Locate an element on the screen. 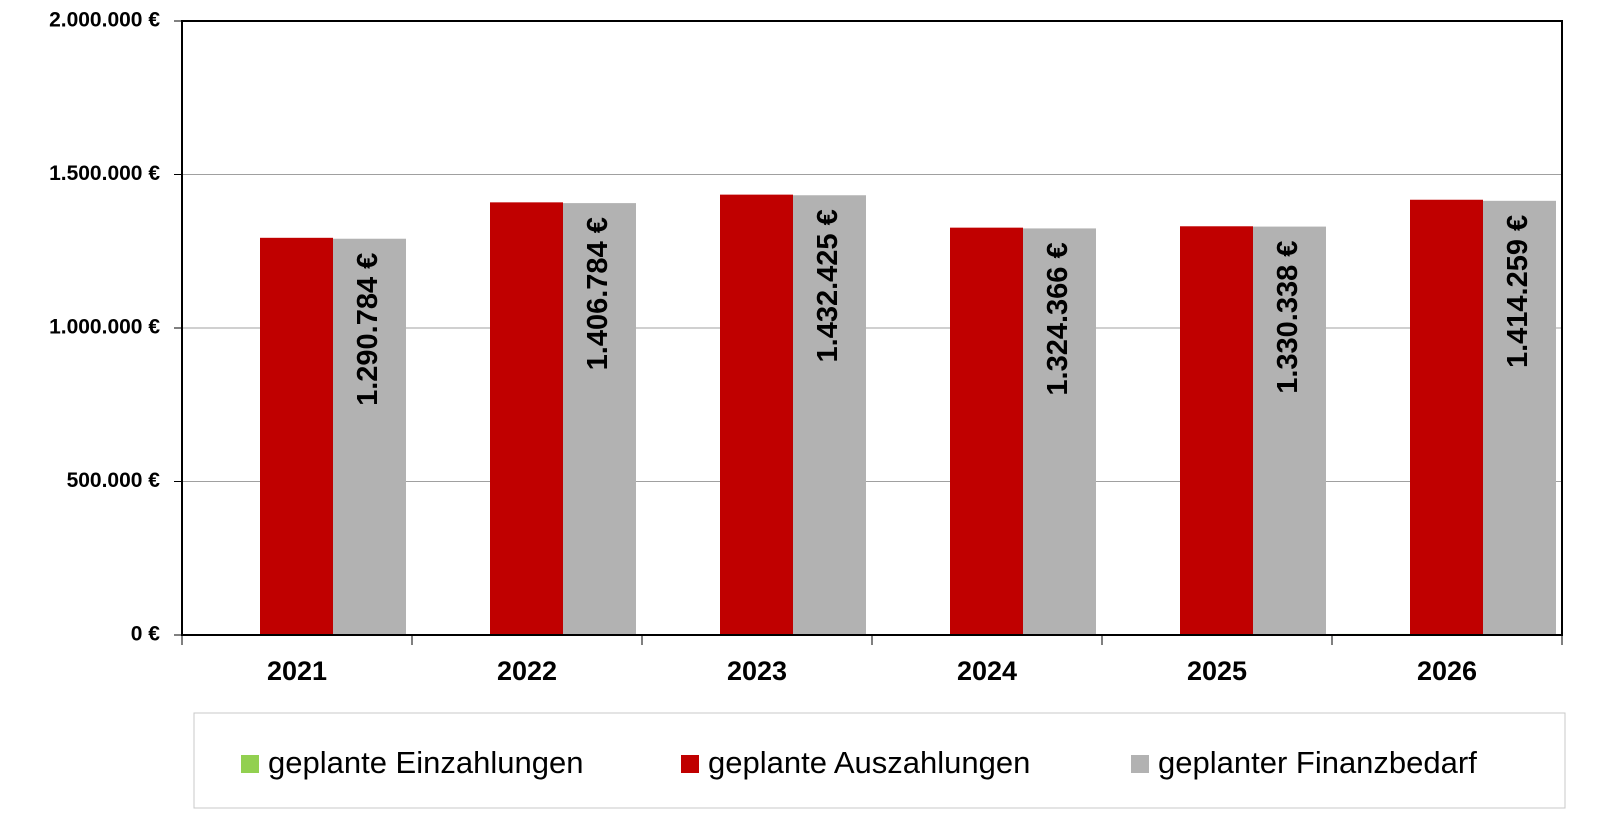  value-label: 1.324.366 € is located at coordinates (1058, 318).